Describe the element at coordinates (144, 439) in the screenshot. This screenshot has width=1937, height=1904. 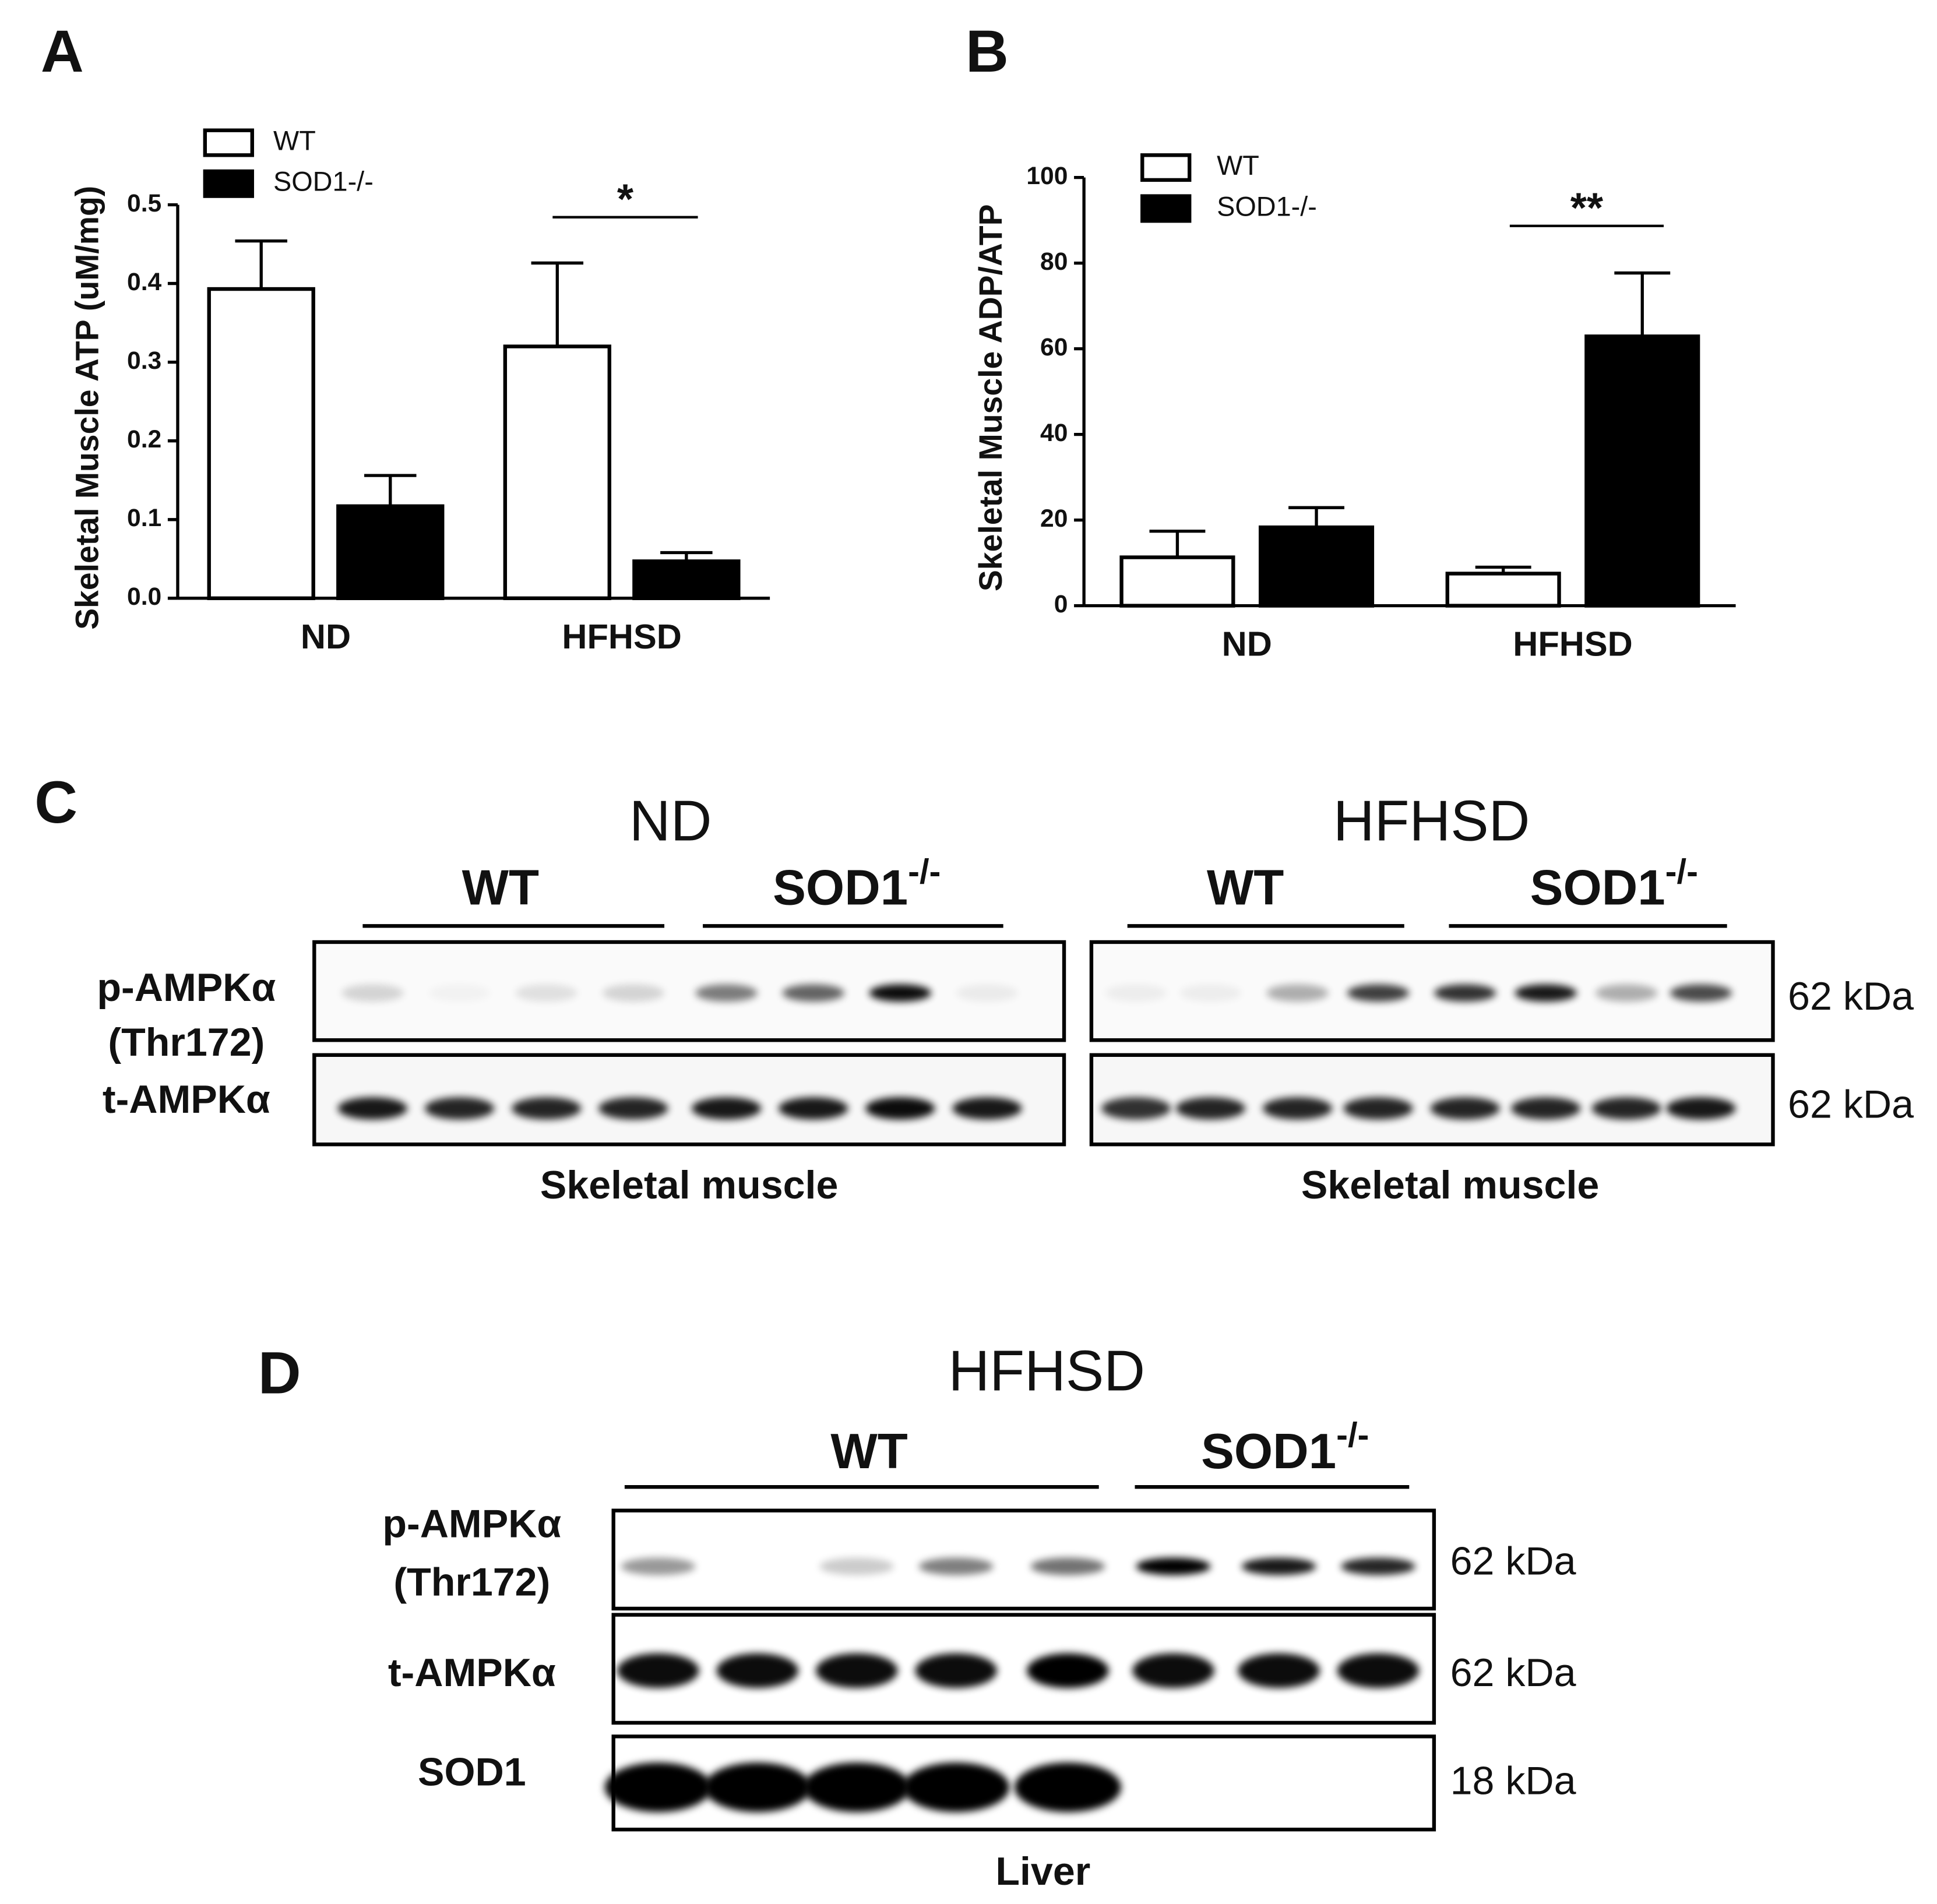
I see `y-tick-label: 0.2` at that location.